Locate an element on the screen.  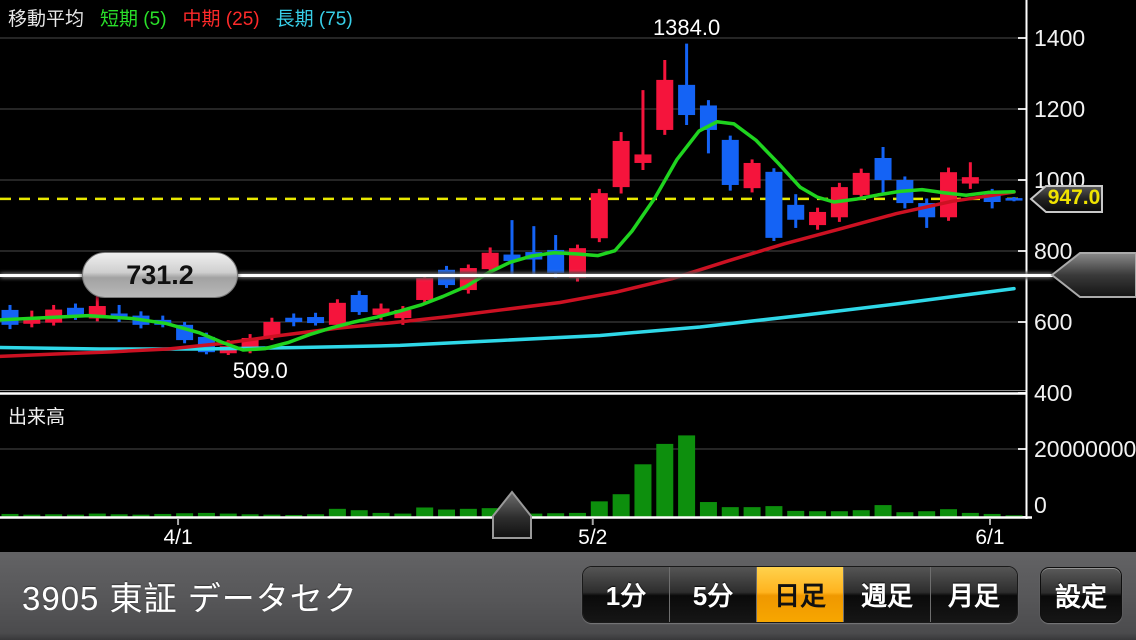
legend-title: 移動平均 is located at coordinates (46, 19).